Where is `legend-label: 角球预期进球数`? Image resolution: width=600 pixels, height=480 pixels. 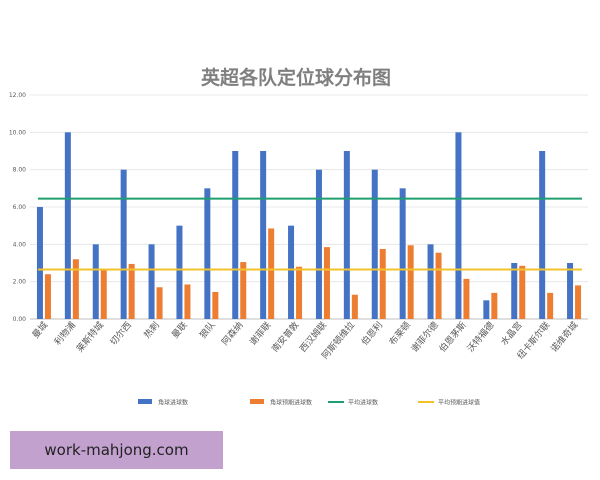 legend-label: 角球预期进球数 is located at coordinates (291, 403).